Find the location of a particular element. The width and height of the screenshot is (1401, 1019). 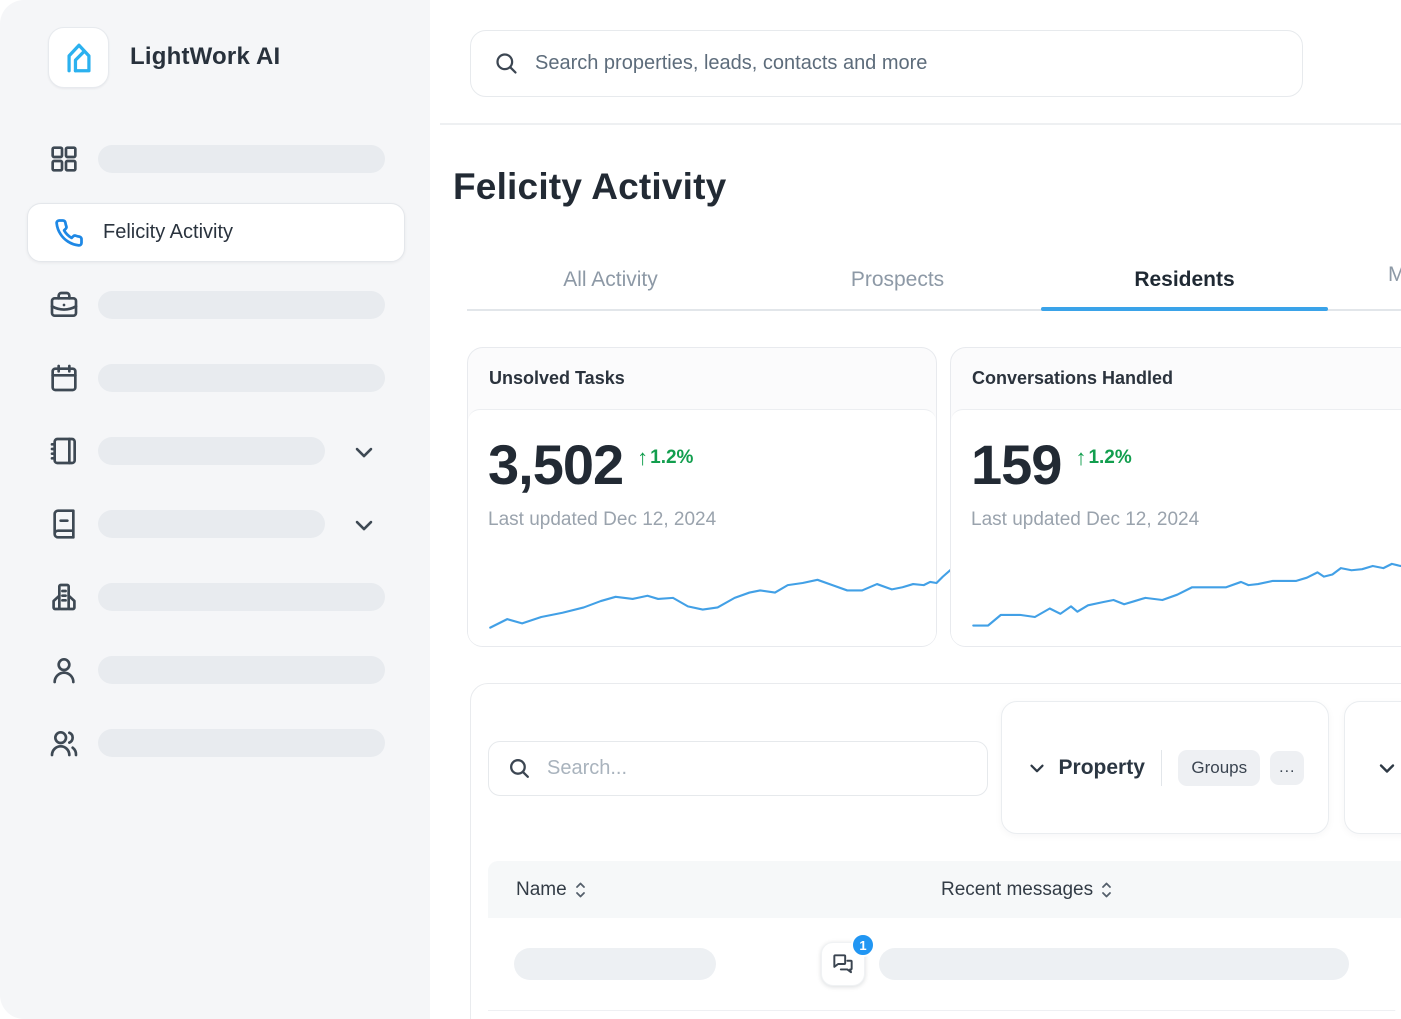

list-search-input is located at coordinates (767, 768).